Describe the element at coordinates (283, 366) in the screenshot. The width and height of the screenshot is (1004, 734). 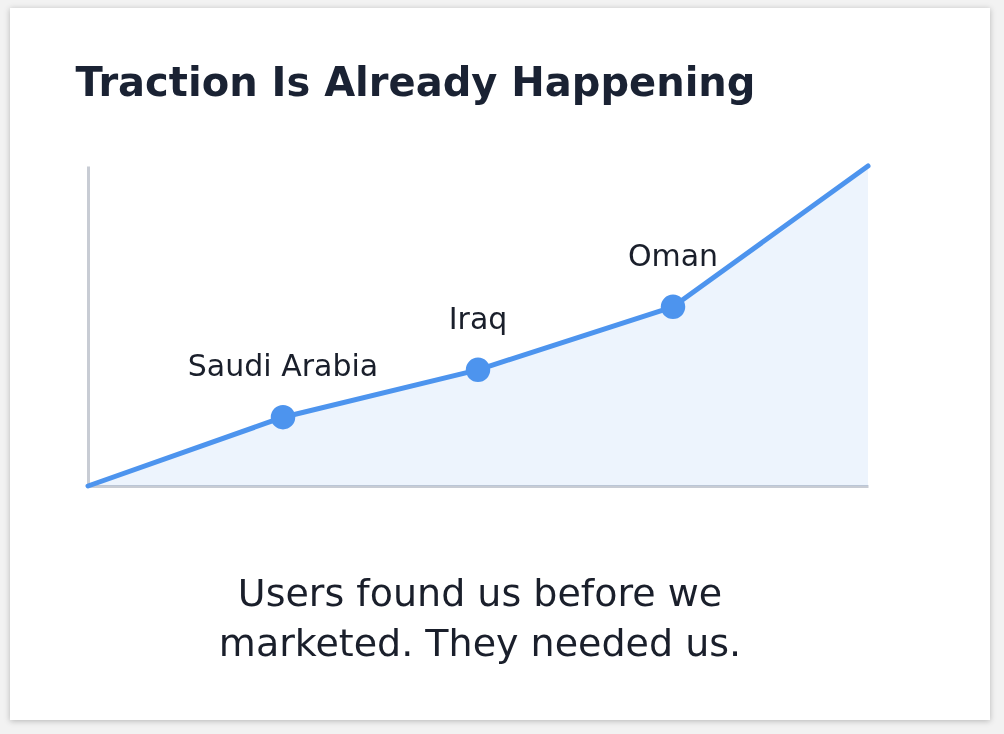
I see `annotation: Saudi Arabia` at that location.